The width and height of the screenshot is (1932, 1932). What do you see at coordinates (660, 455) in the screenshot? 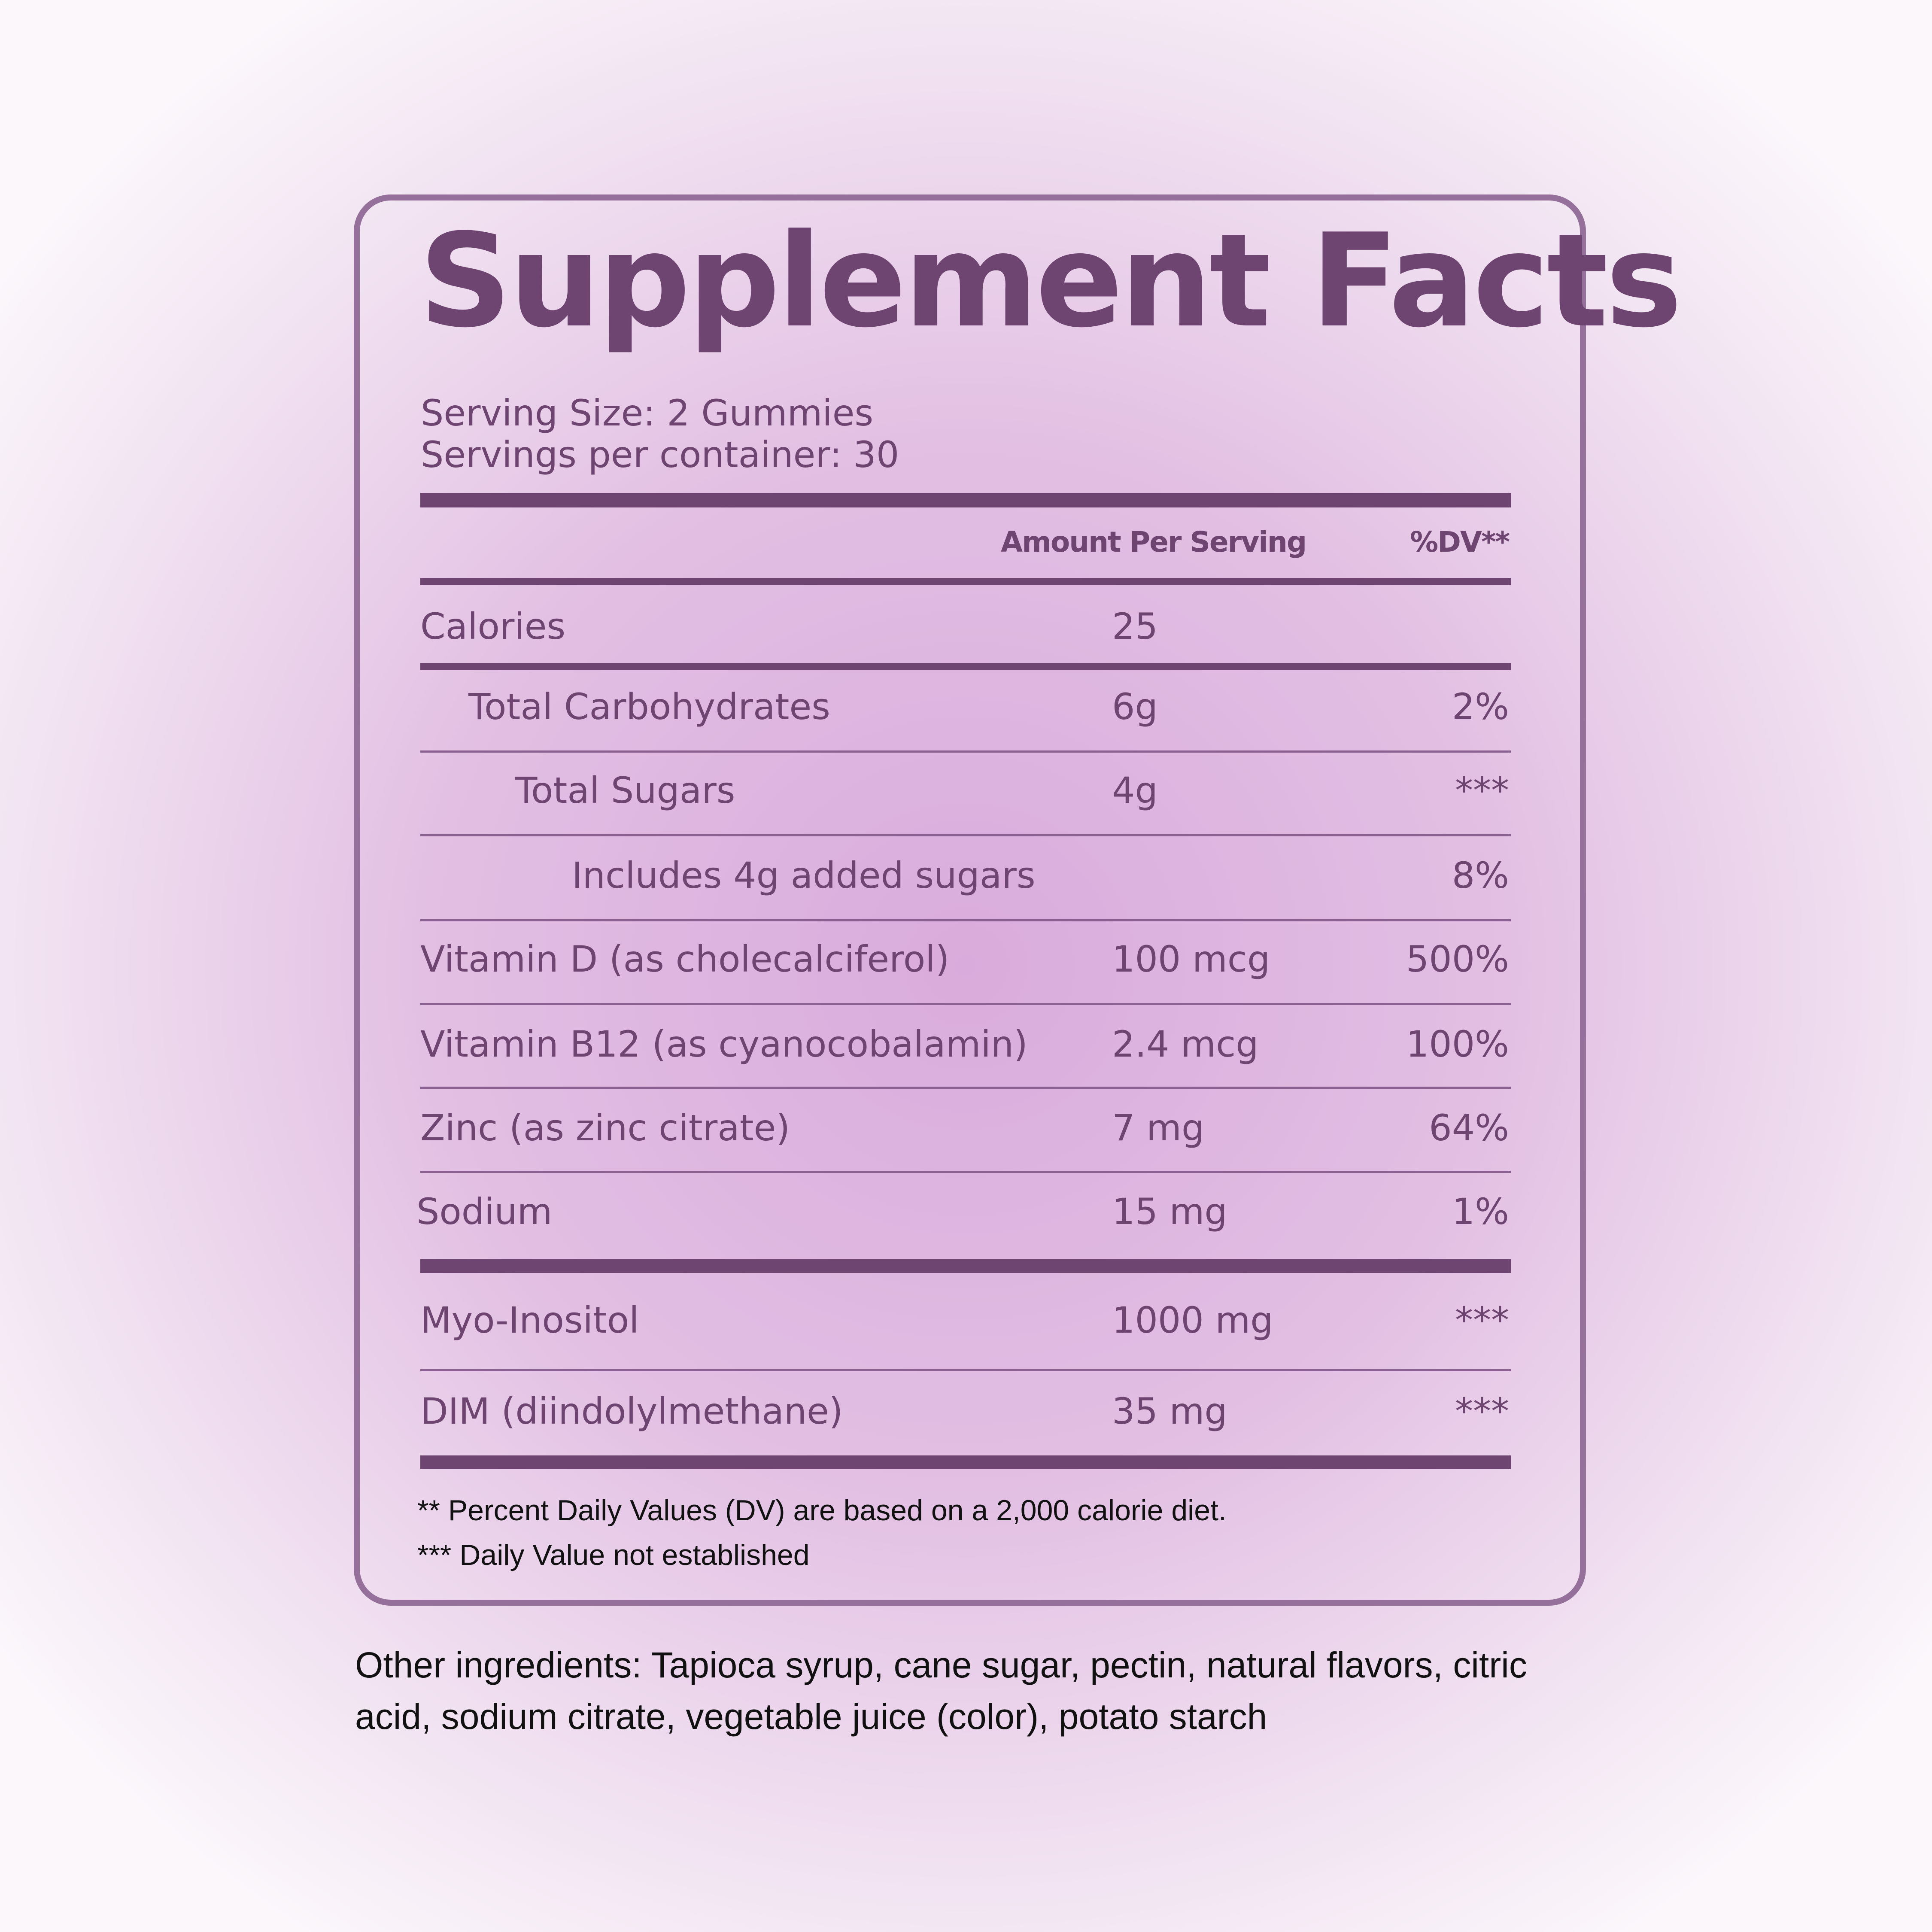
I see `servings-per-container: Servings per container: 30` at bounding box center [660, 455].